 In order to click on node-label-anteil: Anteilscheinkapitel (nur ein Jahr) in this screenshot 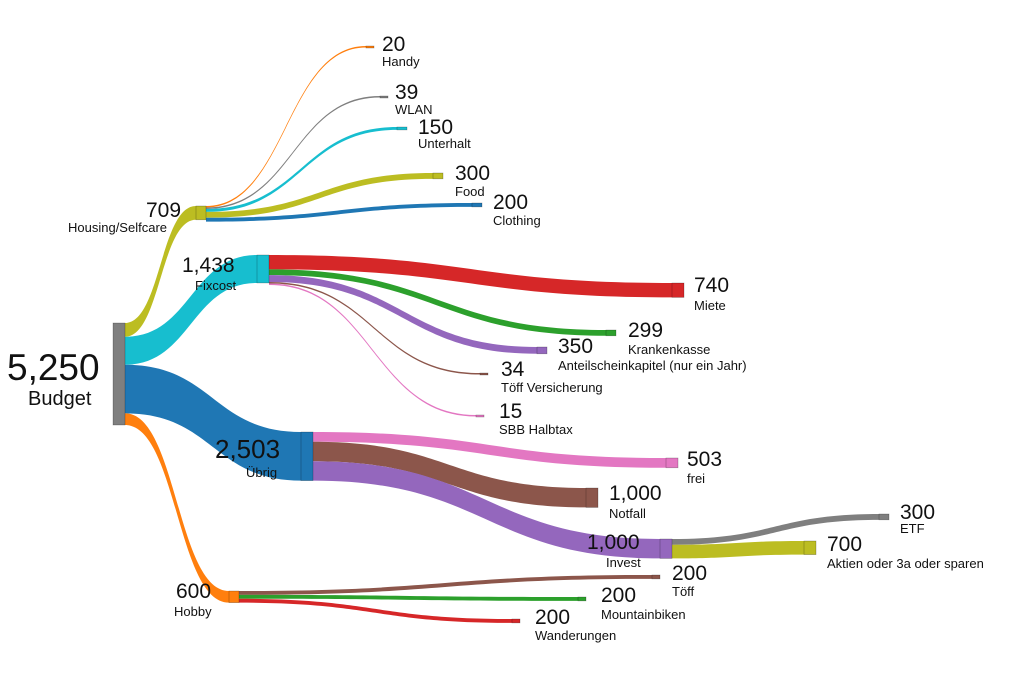, I will do `click(652, 365)`.